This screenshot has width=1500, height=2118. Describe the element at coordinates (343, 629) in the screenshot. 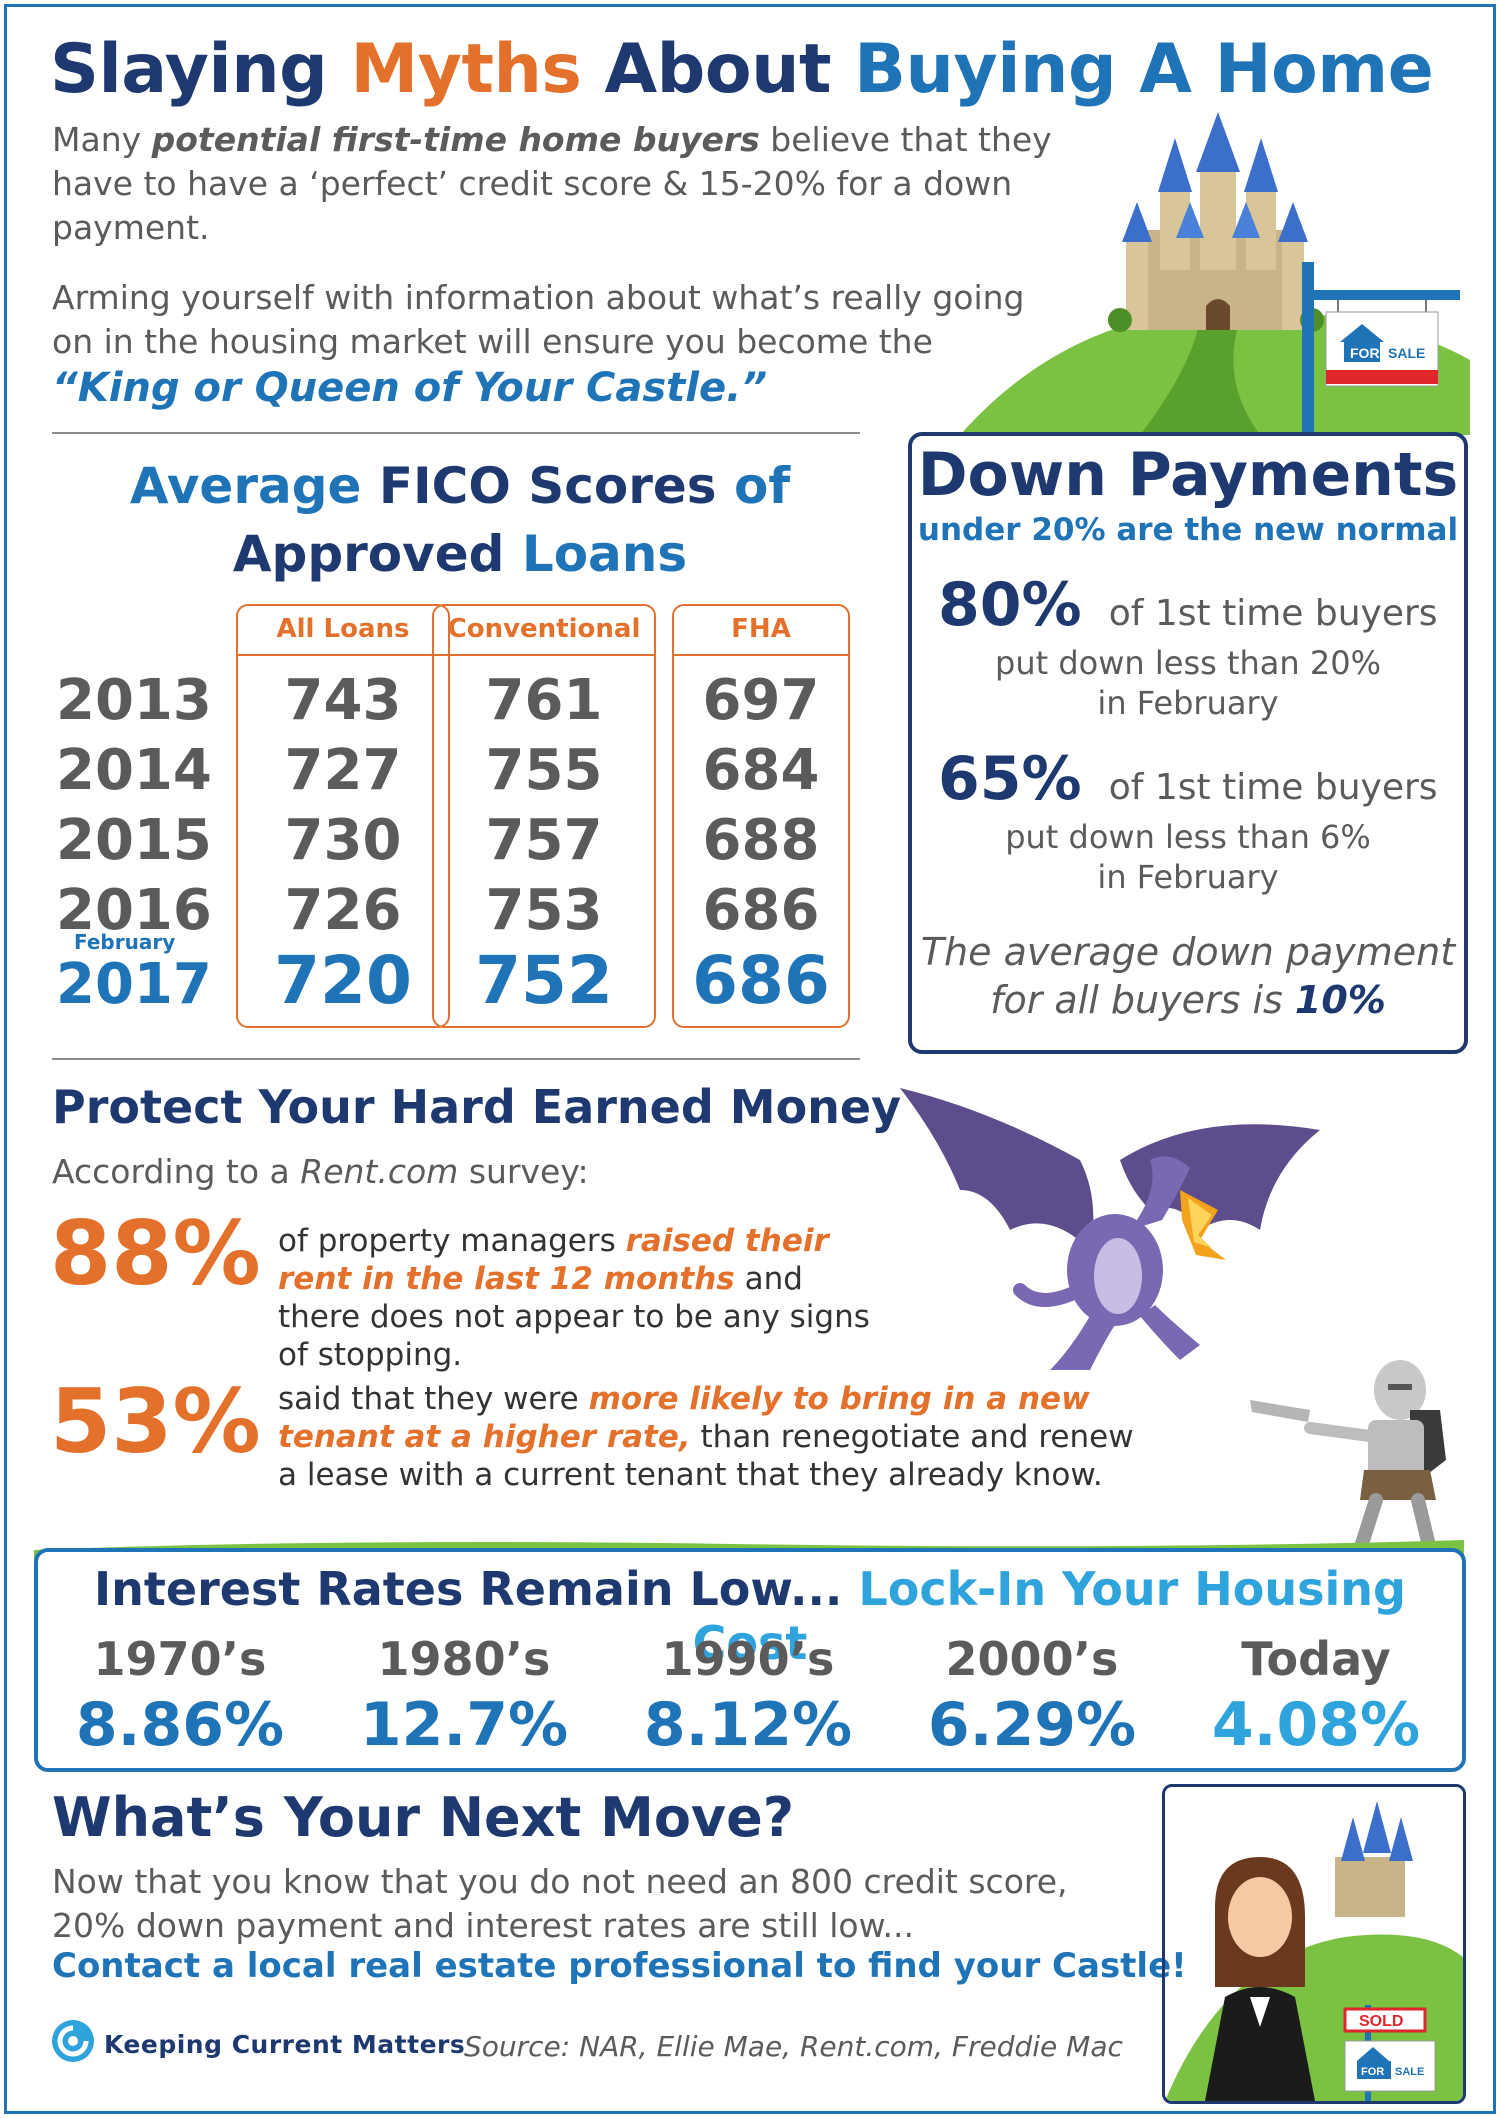

I see `fico-column-header: All Loans` at that location.